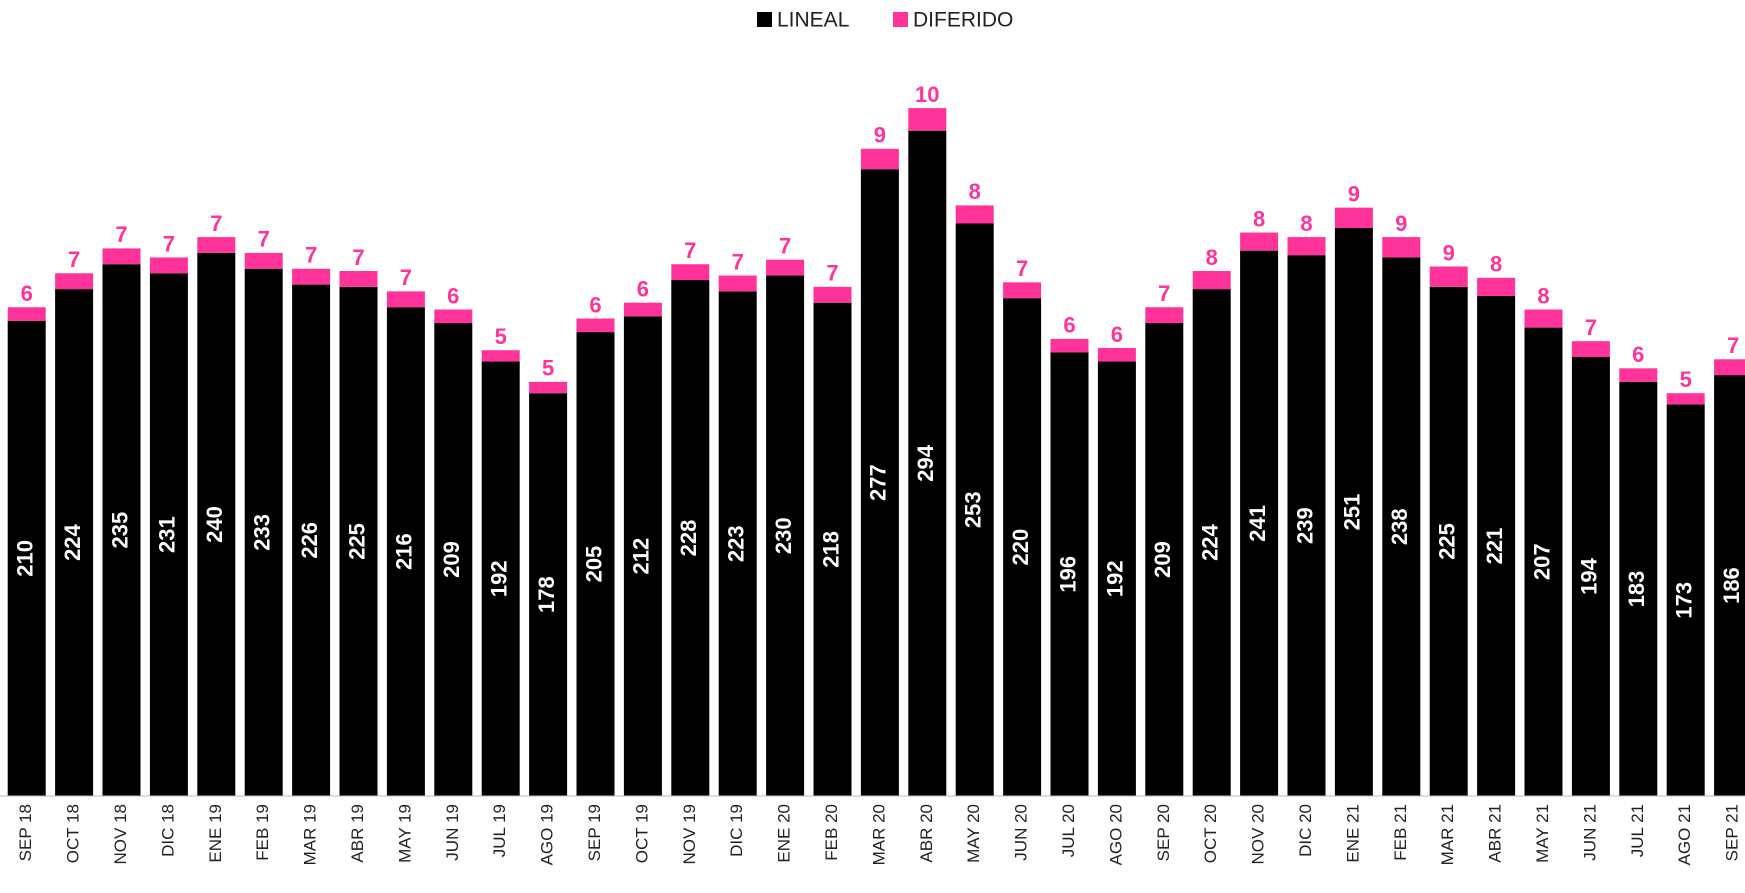 The image size is (1745, 893). Describe the element at coordinates (963, 20) in the screenshot. I see `legend-label: DIFERIDO` at that location.